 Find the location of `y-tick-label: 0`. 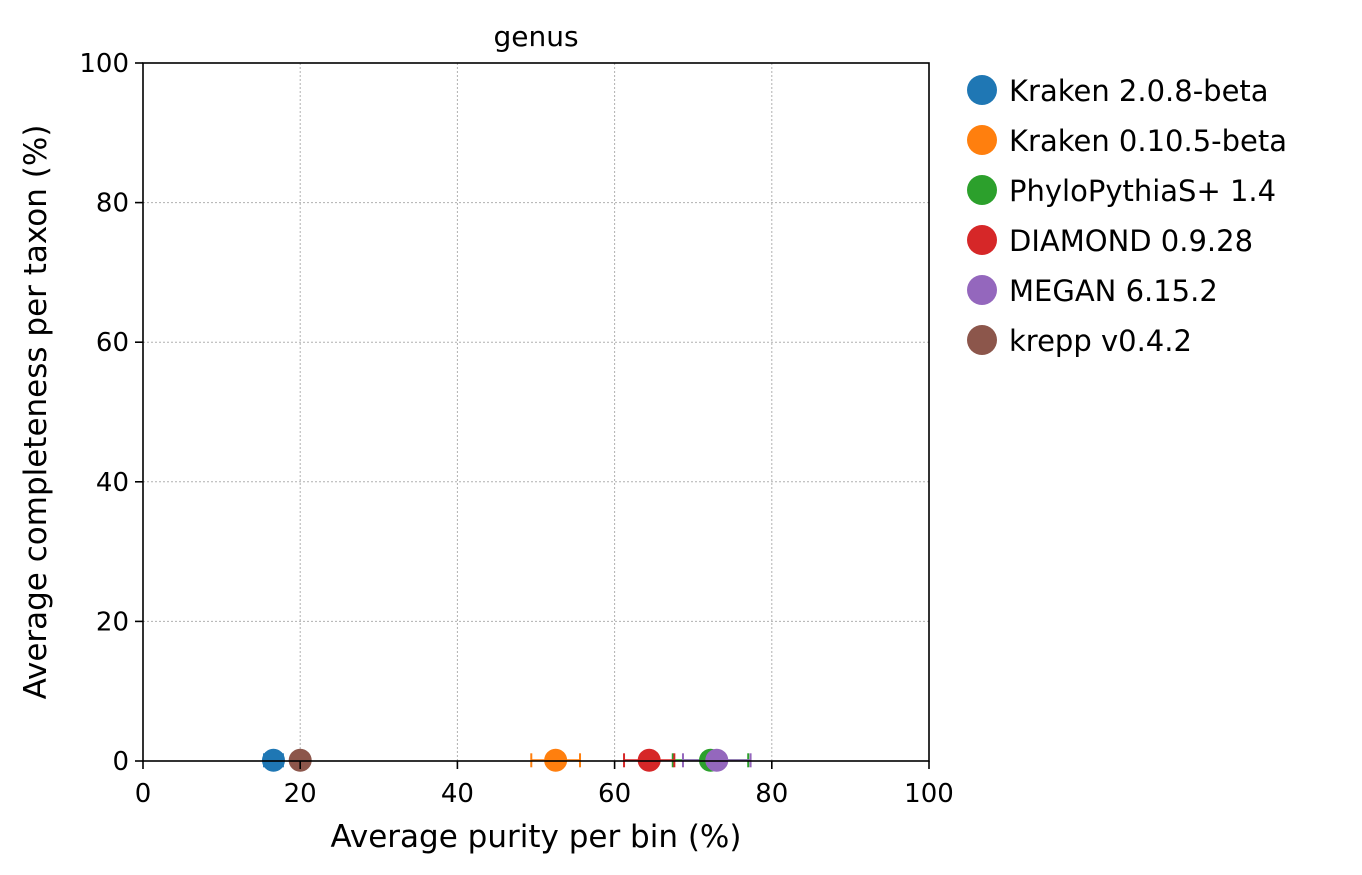

y-tick-label: 0 is located at coordinates (120, 762).